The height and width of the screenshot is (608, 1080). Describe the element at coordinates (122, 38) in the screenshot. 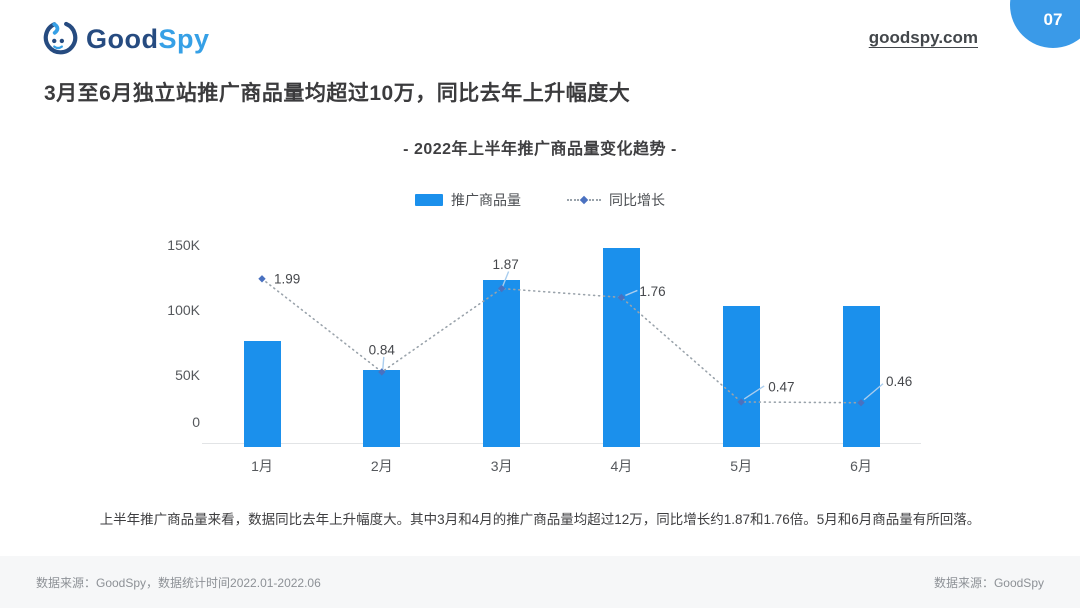

I see `brand-good: Good` at that location.